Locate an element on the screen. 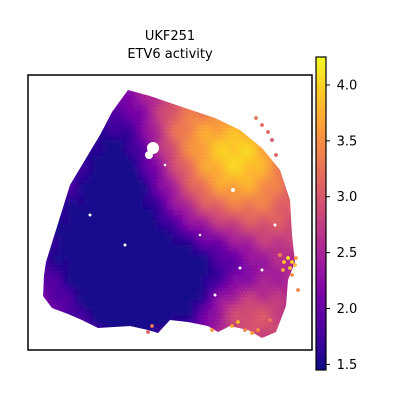 This screenshot has width=400, height=400. colorbar-tick-label: 3.0 is located at coordinates (347, 197).